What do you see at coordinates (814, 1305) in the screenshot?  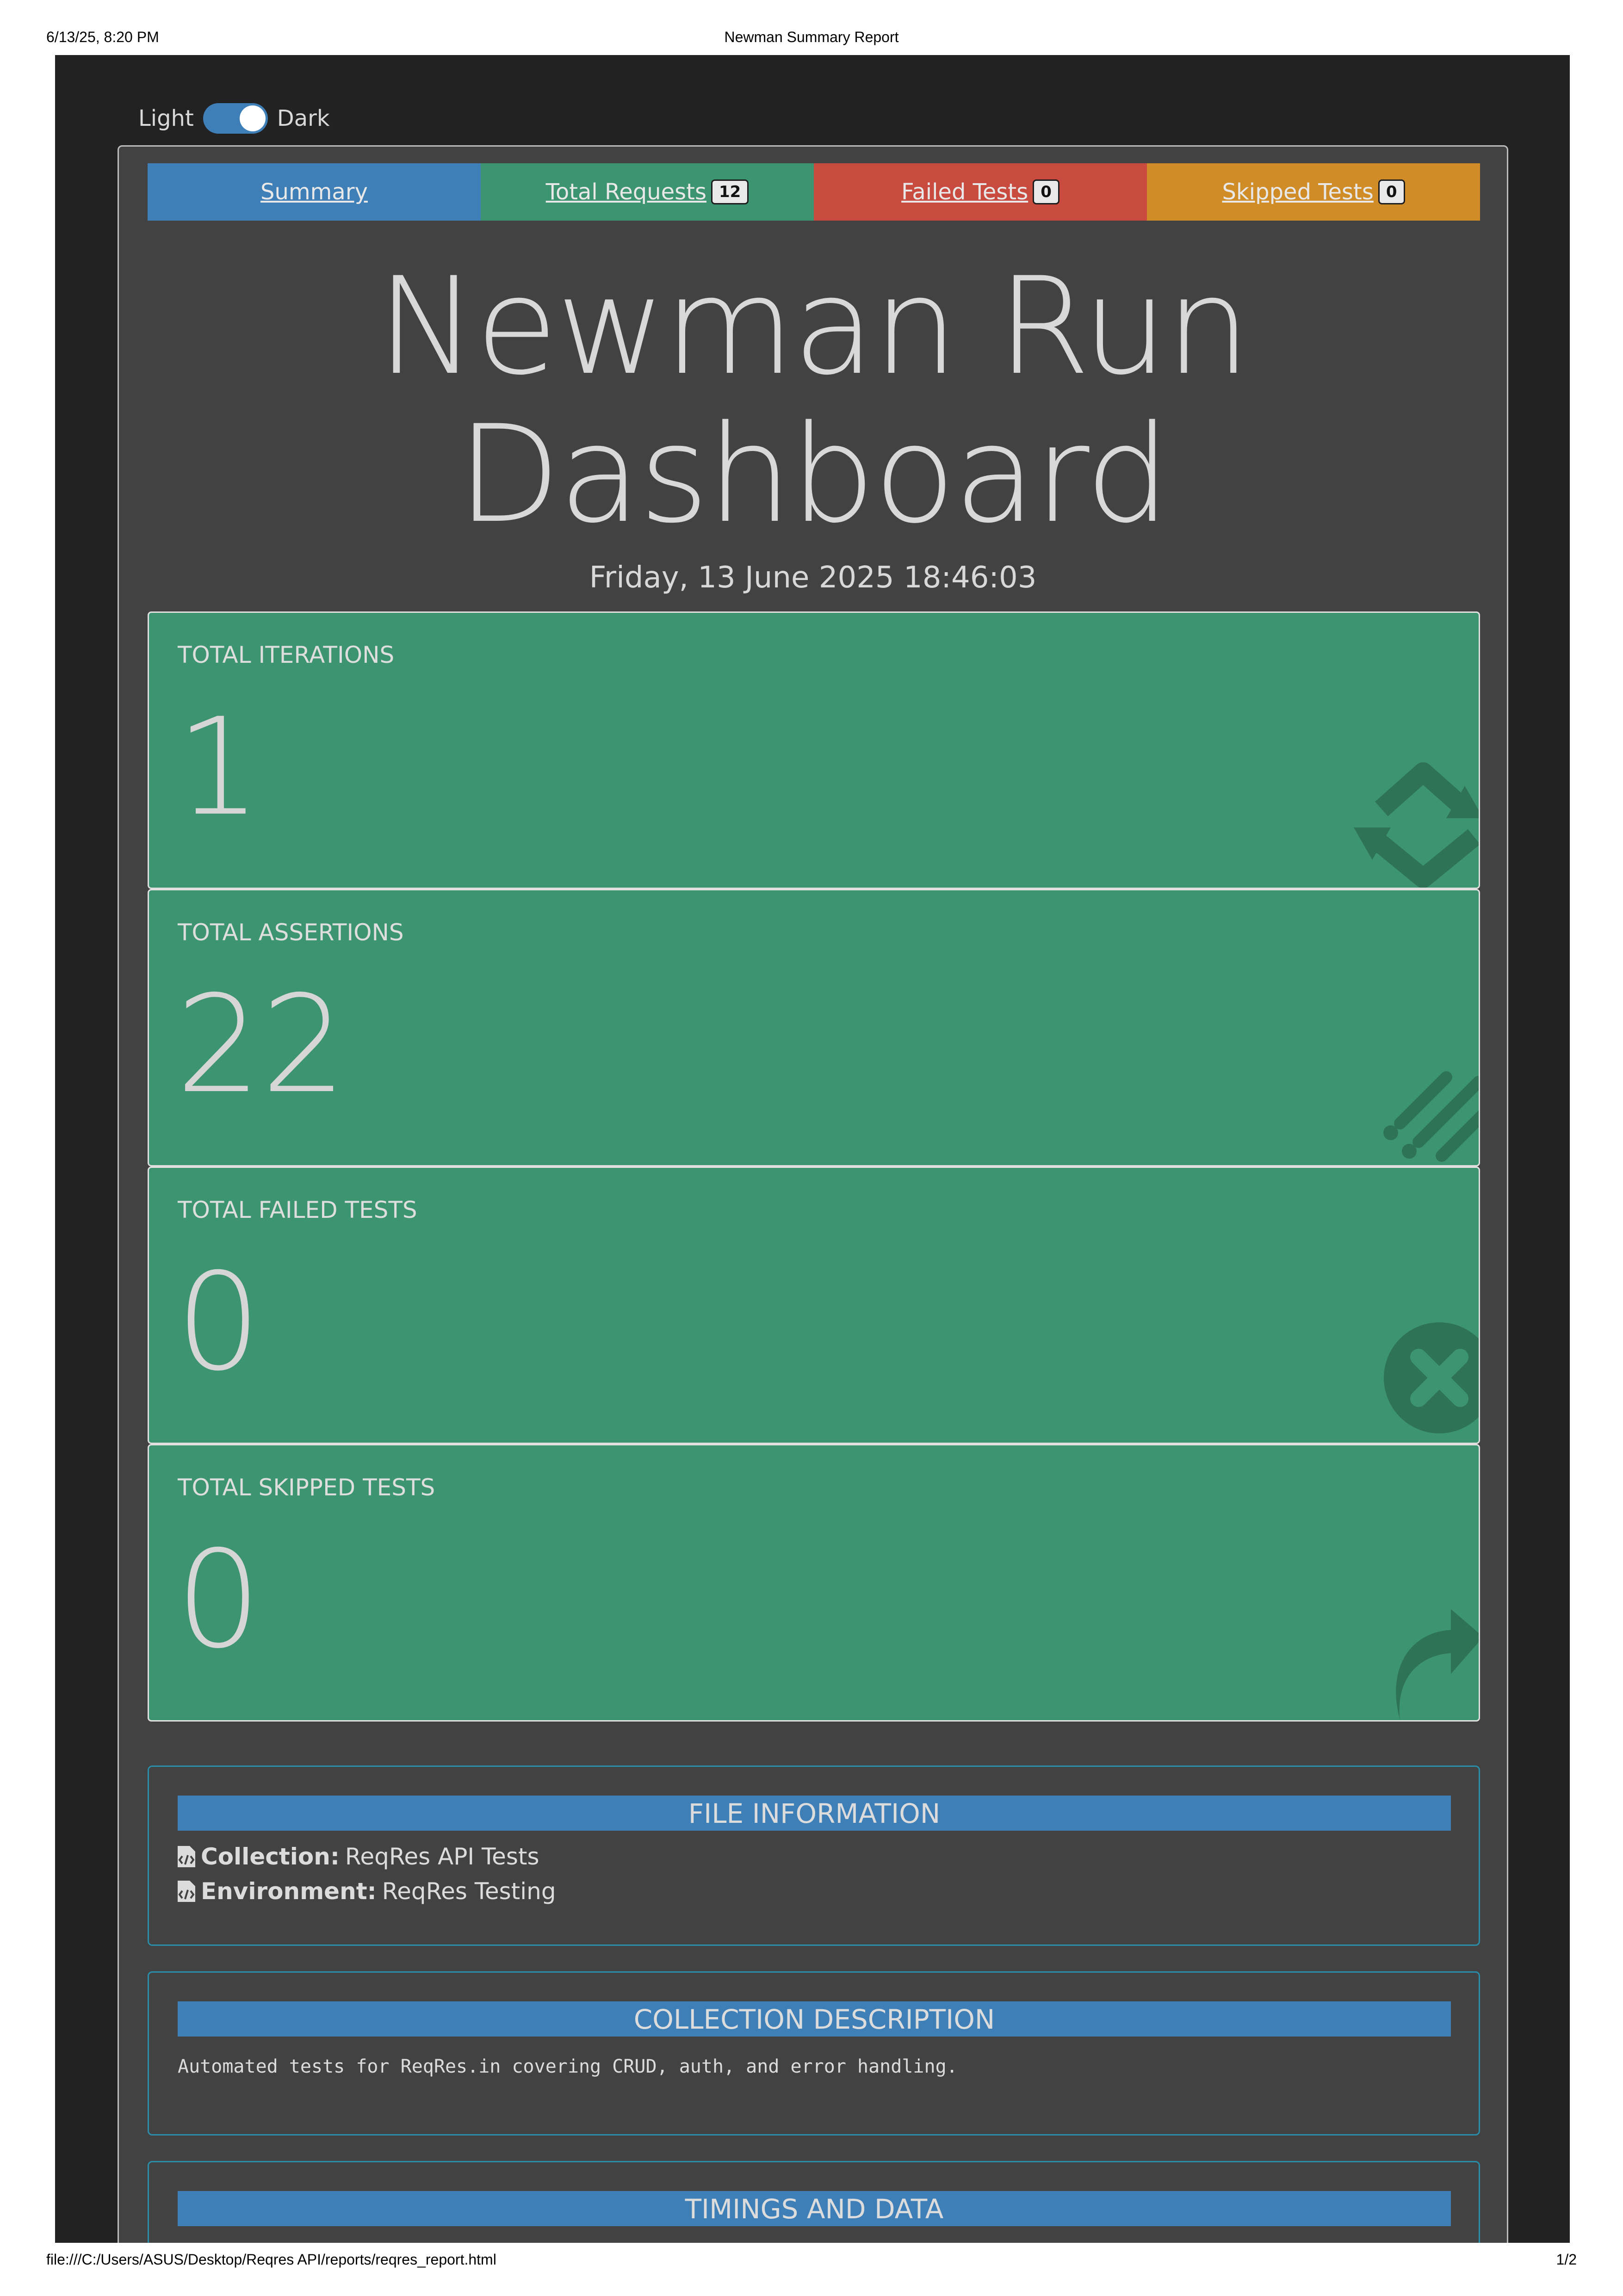 I see `stat-total-failed-tests: Total Failed Tests 0` at bounding box center [814, 1305].